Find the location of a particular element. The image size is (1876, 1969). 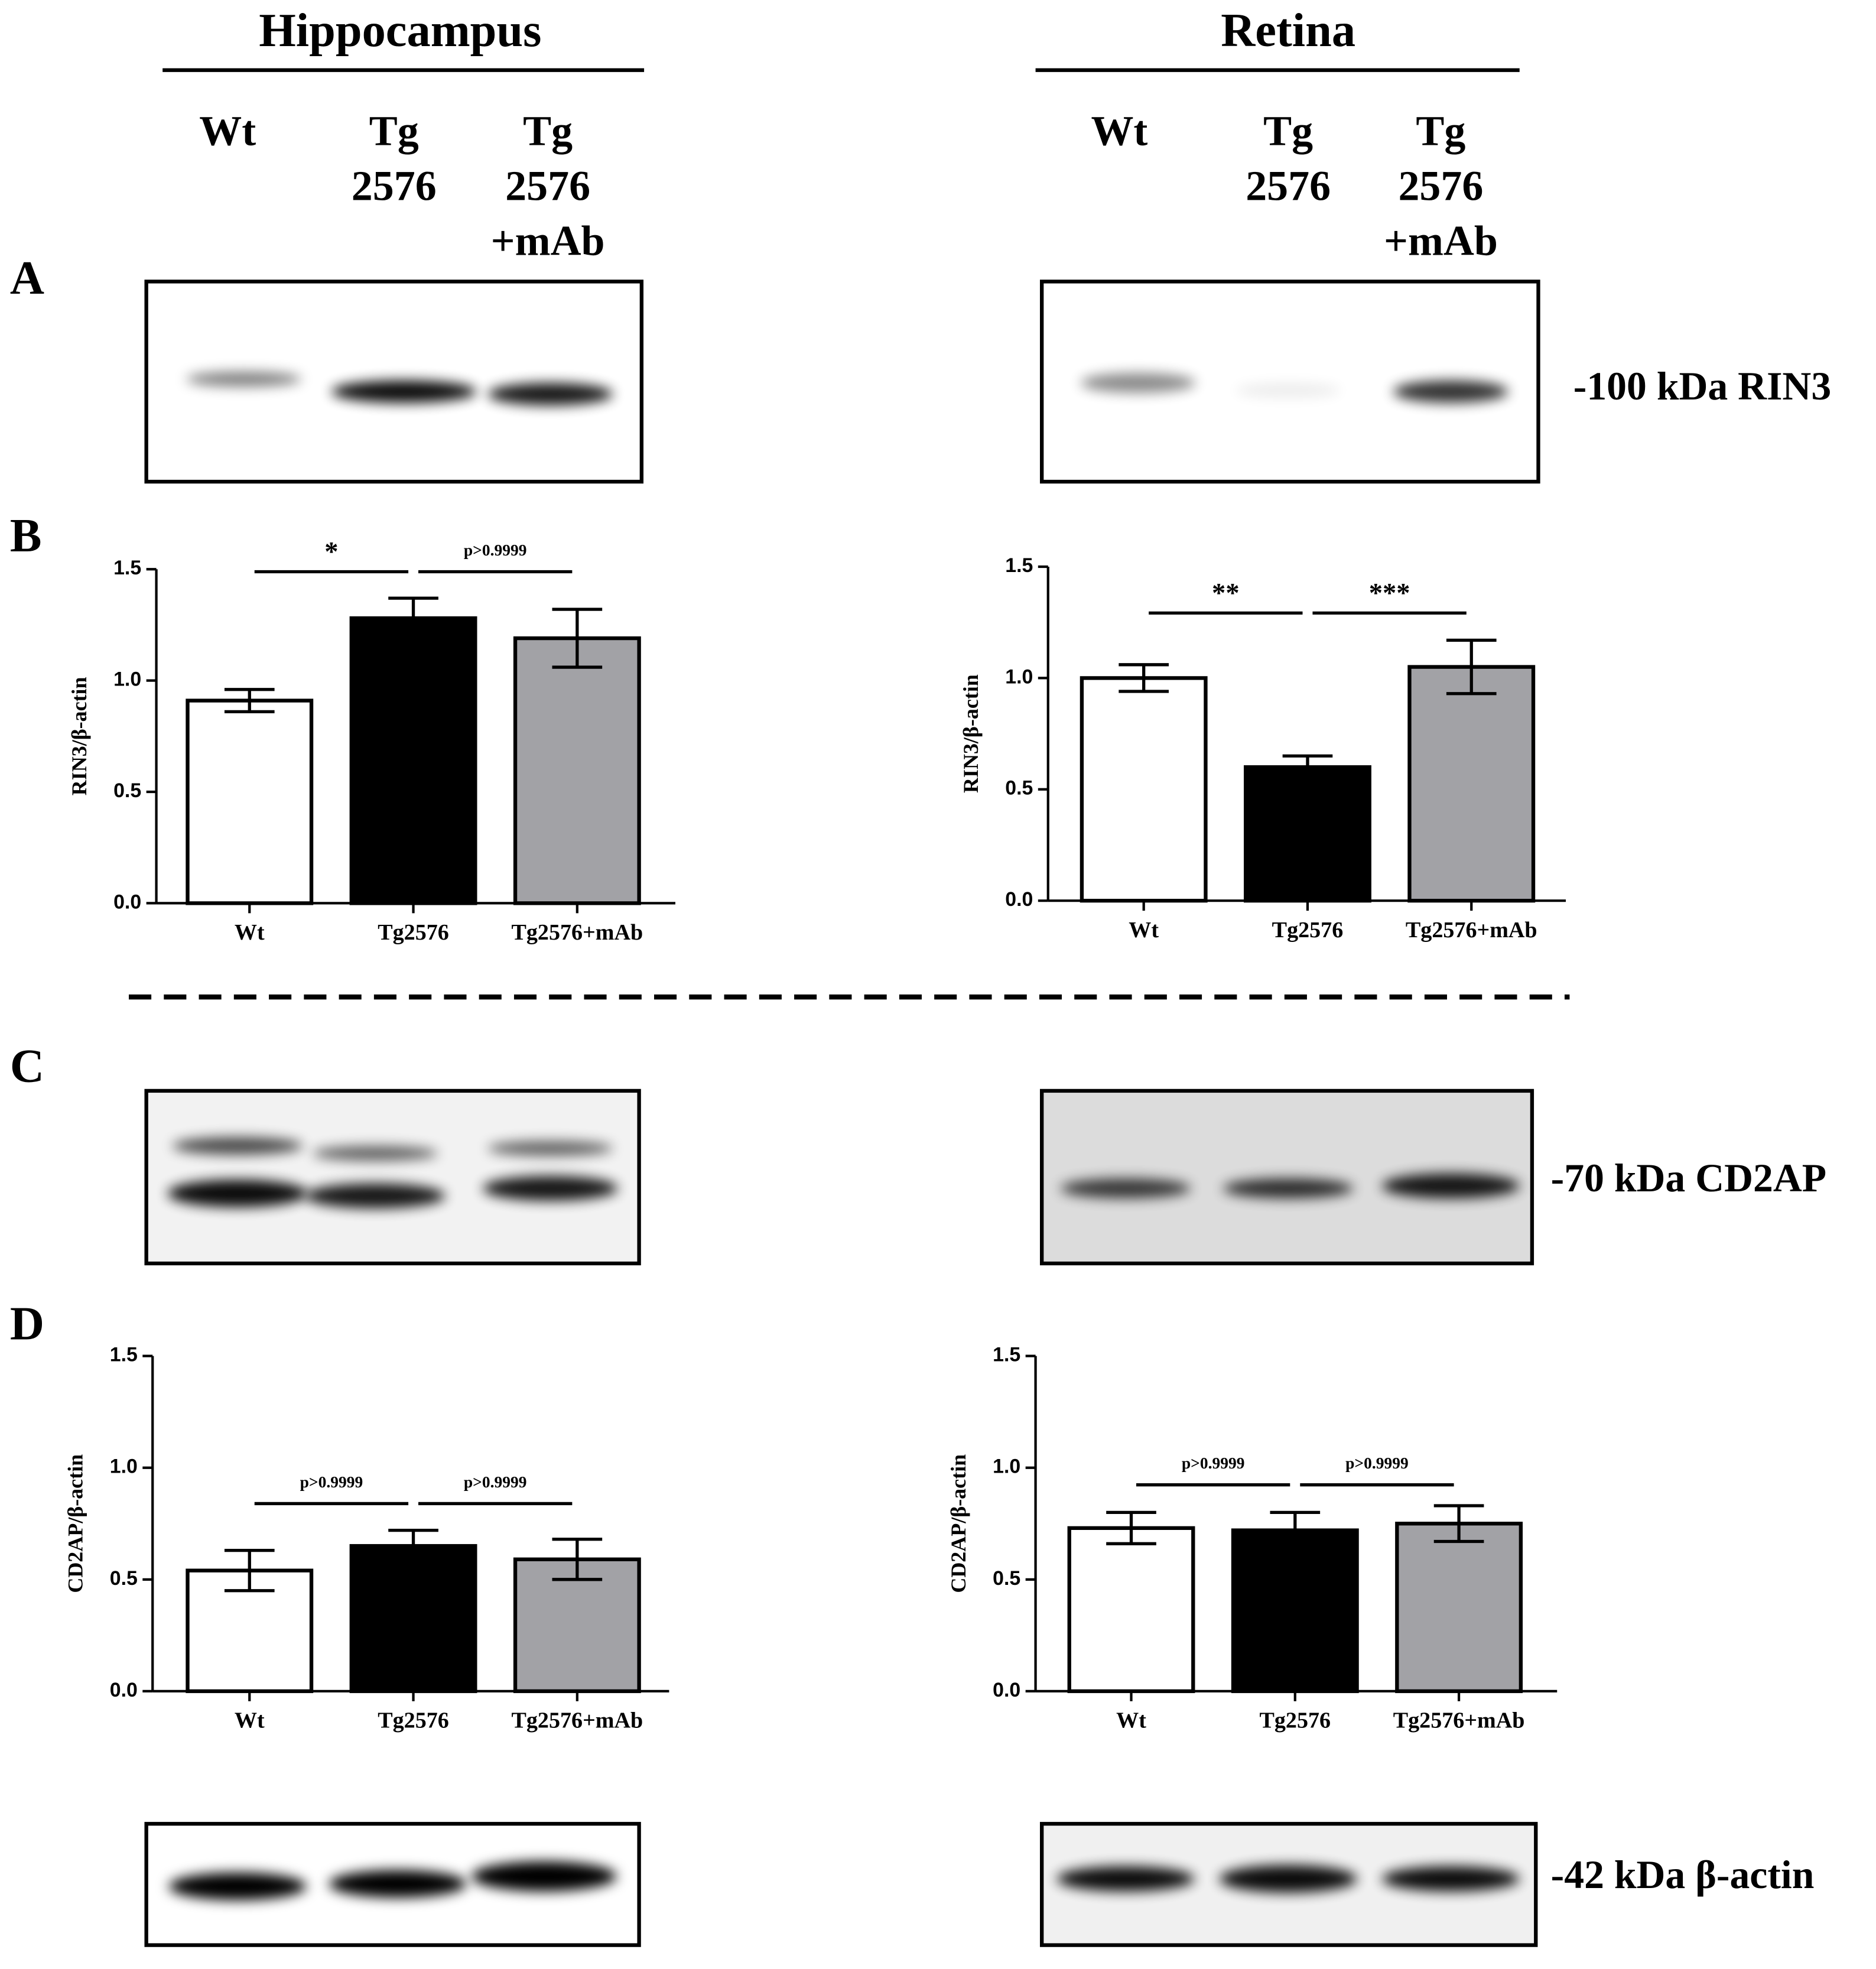

column-title: Hippocampus is located at coordinates (400, 30).